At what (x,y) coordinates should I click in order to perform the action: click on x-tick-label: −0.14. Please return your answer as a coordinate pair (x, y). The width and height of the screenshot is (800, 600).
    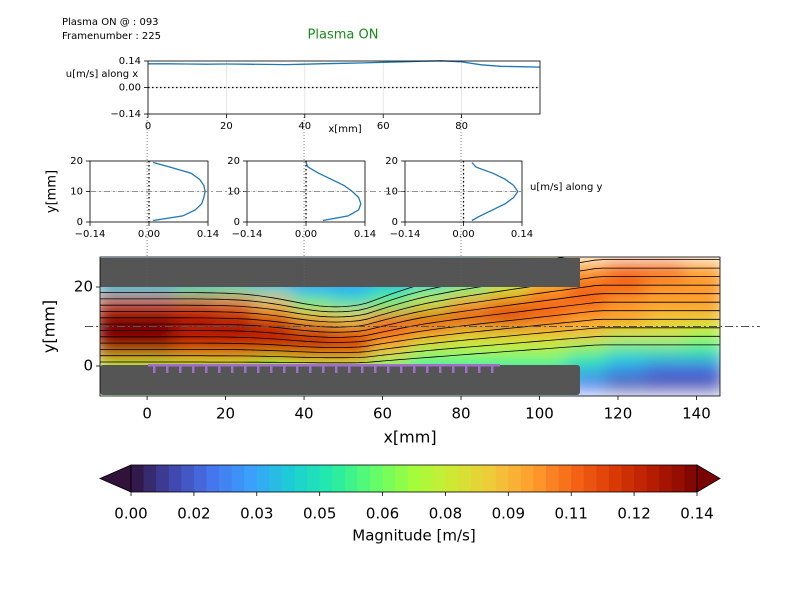
    Looking at the image, I should click on (247, 234).